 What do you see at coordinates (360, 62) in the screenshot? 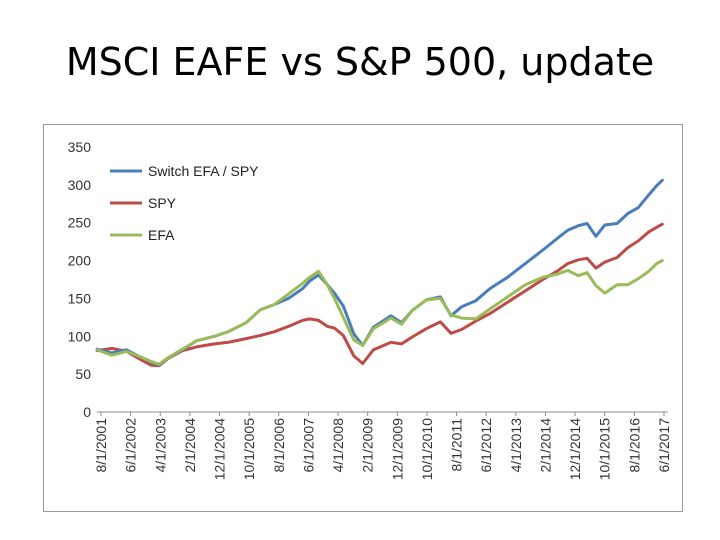
I see `slide-title: MSCI EAFE vs S&P 500, update` at bounding box center [360, 62].